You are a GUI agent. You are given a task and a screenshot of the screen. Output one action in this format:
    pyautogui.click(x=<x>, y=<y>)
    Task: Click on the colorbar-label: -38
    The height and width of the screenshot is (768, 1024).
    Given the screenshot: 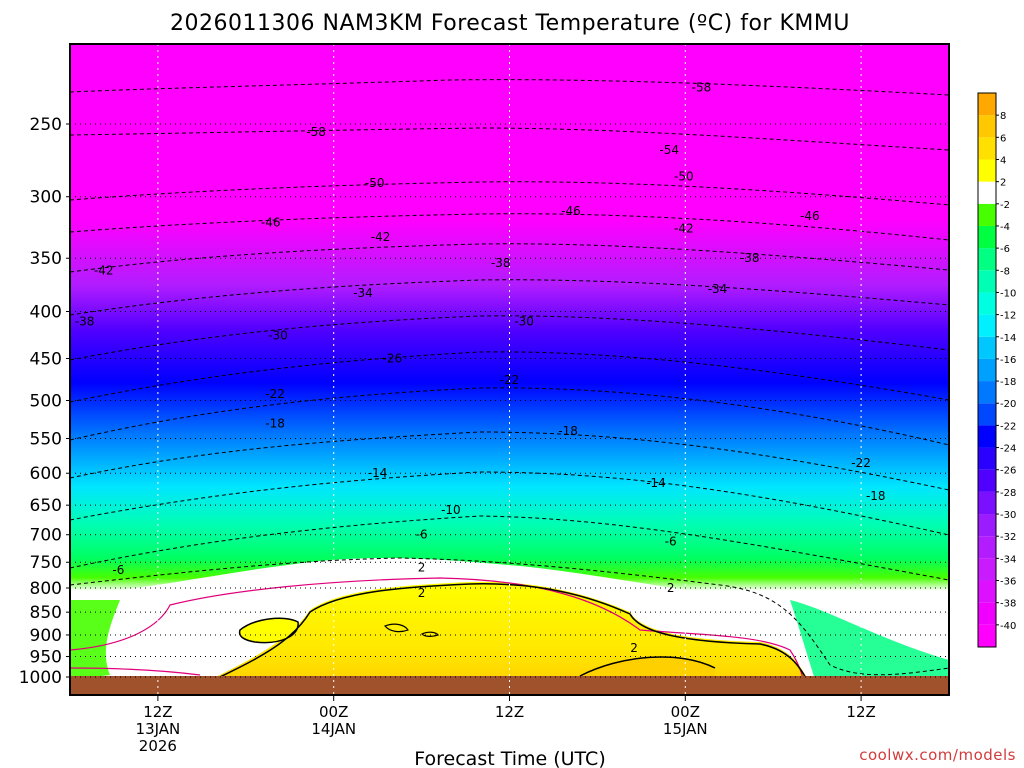 What is the action you would take?
    pyautogui.click(x=1008, y=604)
    